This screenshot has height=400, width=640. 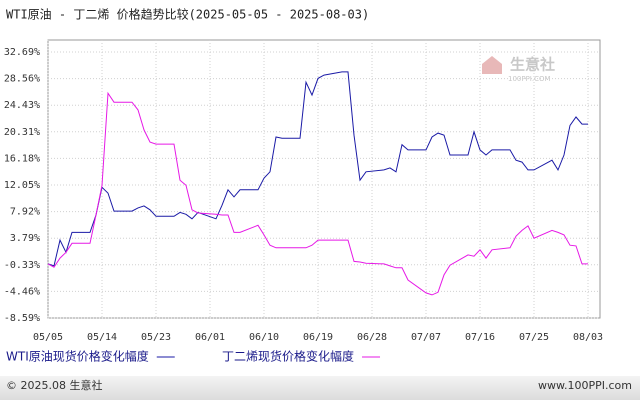 What do you see at coordinates (22, 105) in the screenshot?
I see `y-tick-label: 24.43%` at bounding box center [22, 105].